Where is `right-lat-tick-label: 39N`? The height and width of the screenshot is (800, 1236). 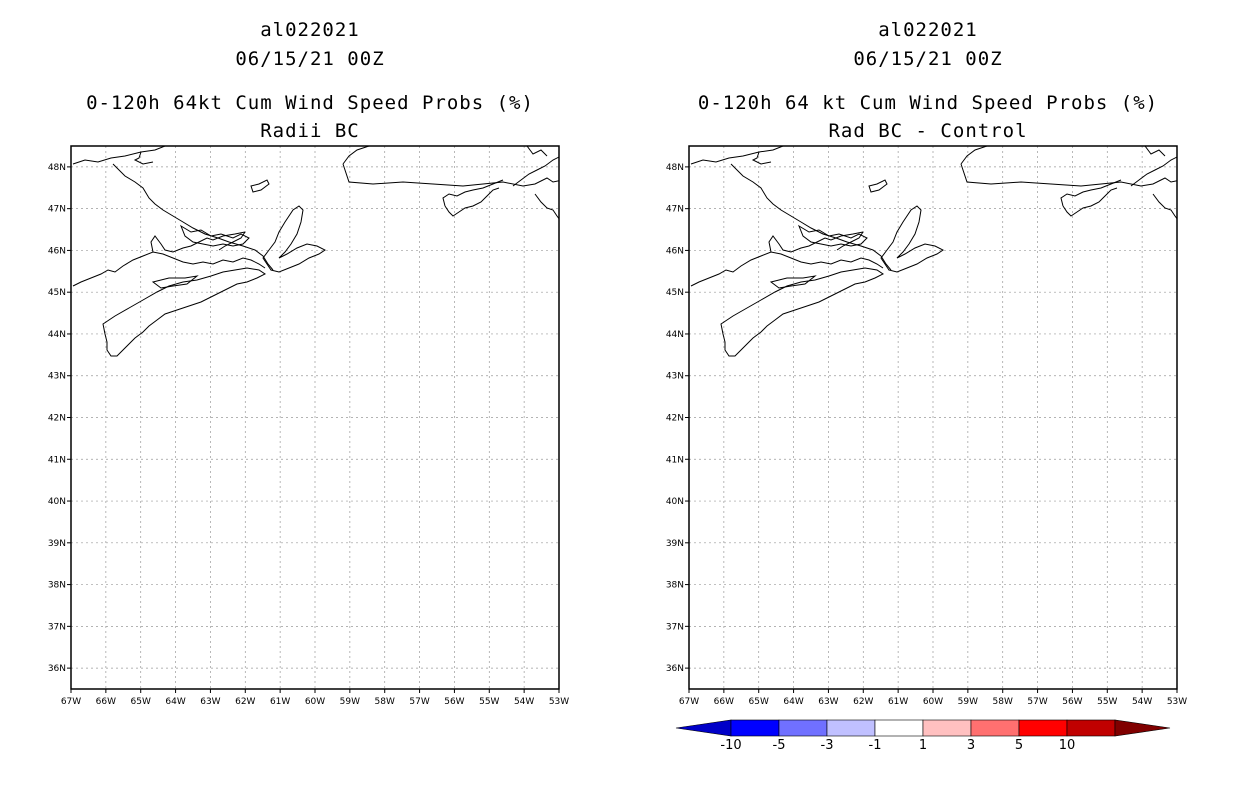 right-lat-tick-label: 39N is located at coordinates (675, 544).